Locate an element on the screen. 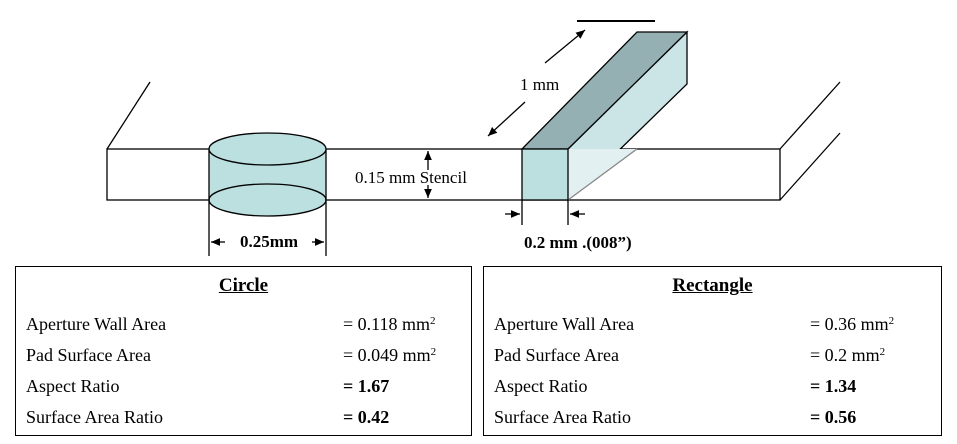 The image size is (957, 444). row-value-text: = 0.42 is located at coordinates (366, 417).